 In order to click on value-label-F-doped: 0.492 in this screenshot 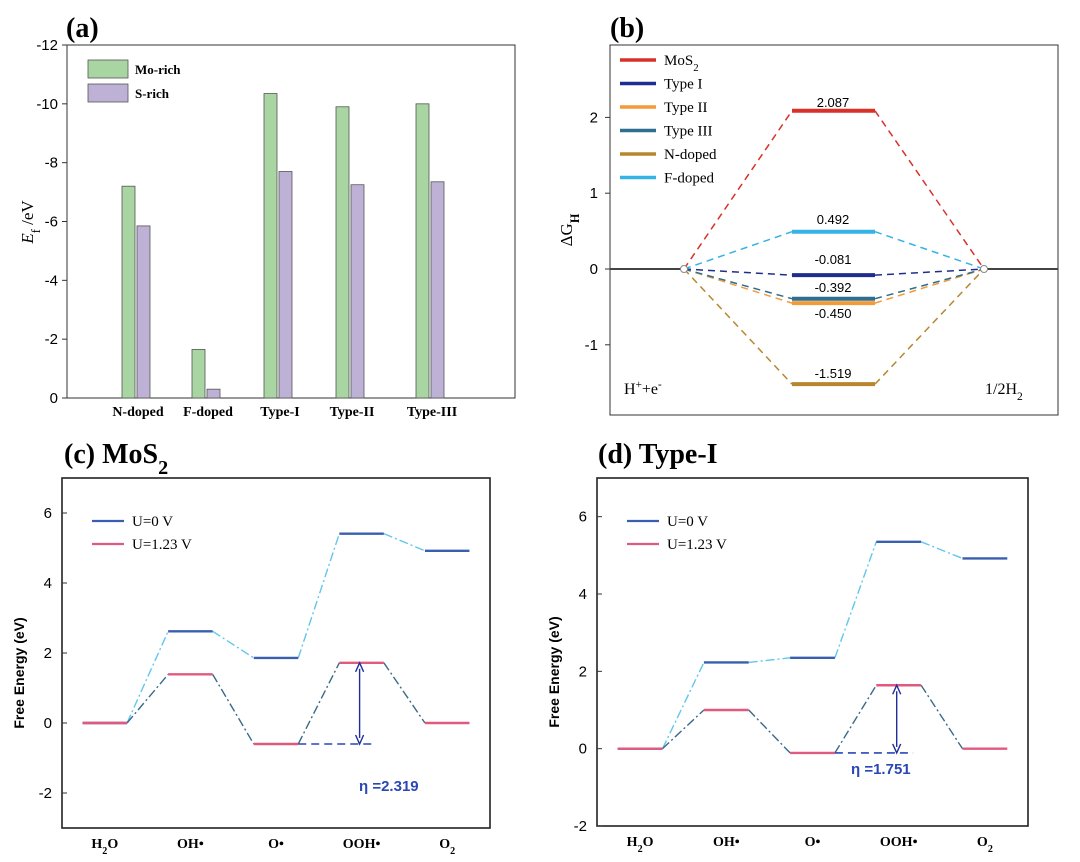, I will do `click(833, 219)`.